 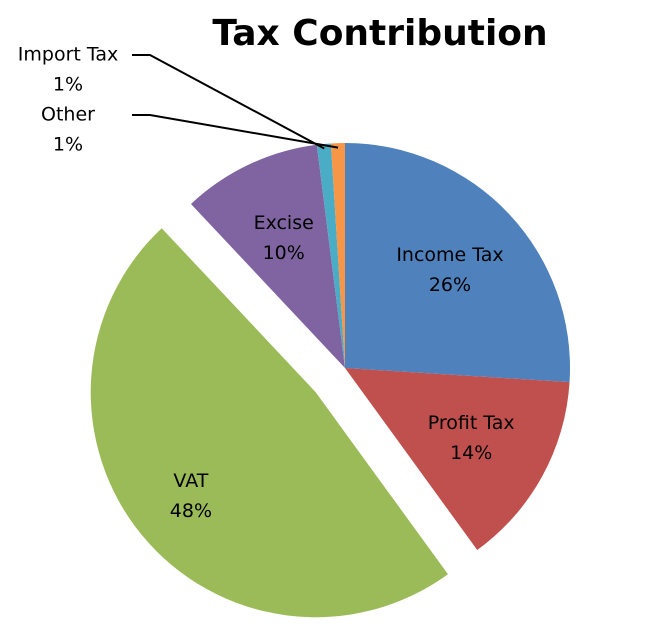 I want to click on slice-label: Import Tax, so click(x=68, y=55).